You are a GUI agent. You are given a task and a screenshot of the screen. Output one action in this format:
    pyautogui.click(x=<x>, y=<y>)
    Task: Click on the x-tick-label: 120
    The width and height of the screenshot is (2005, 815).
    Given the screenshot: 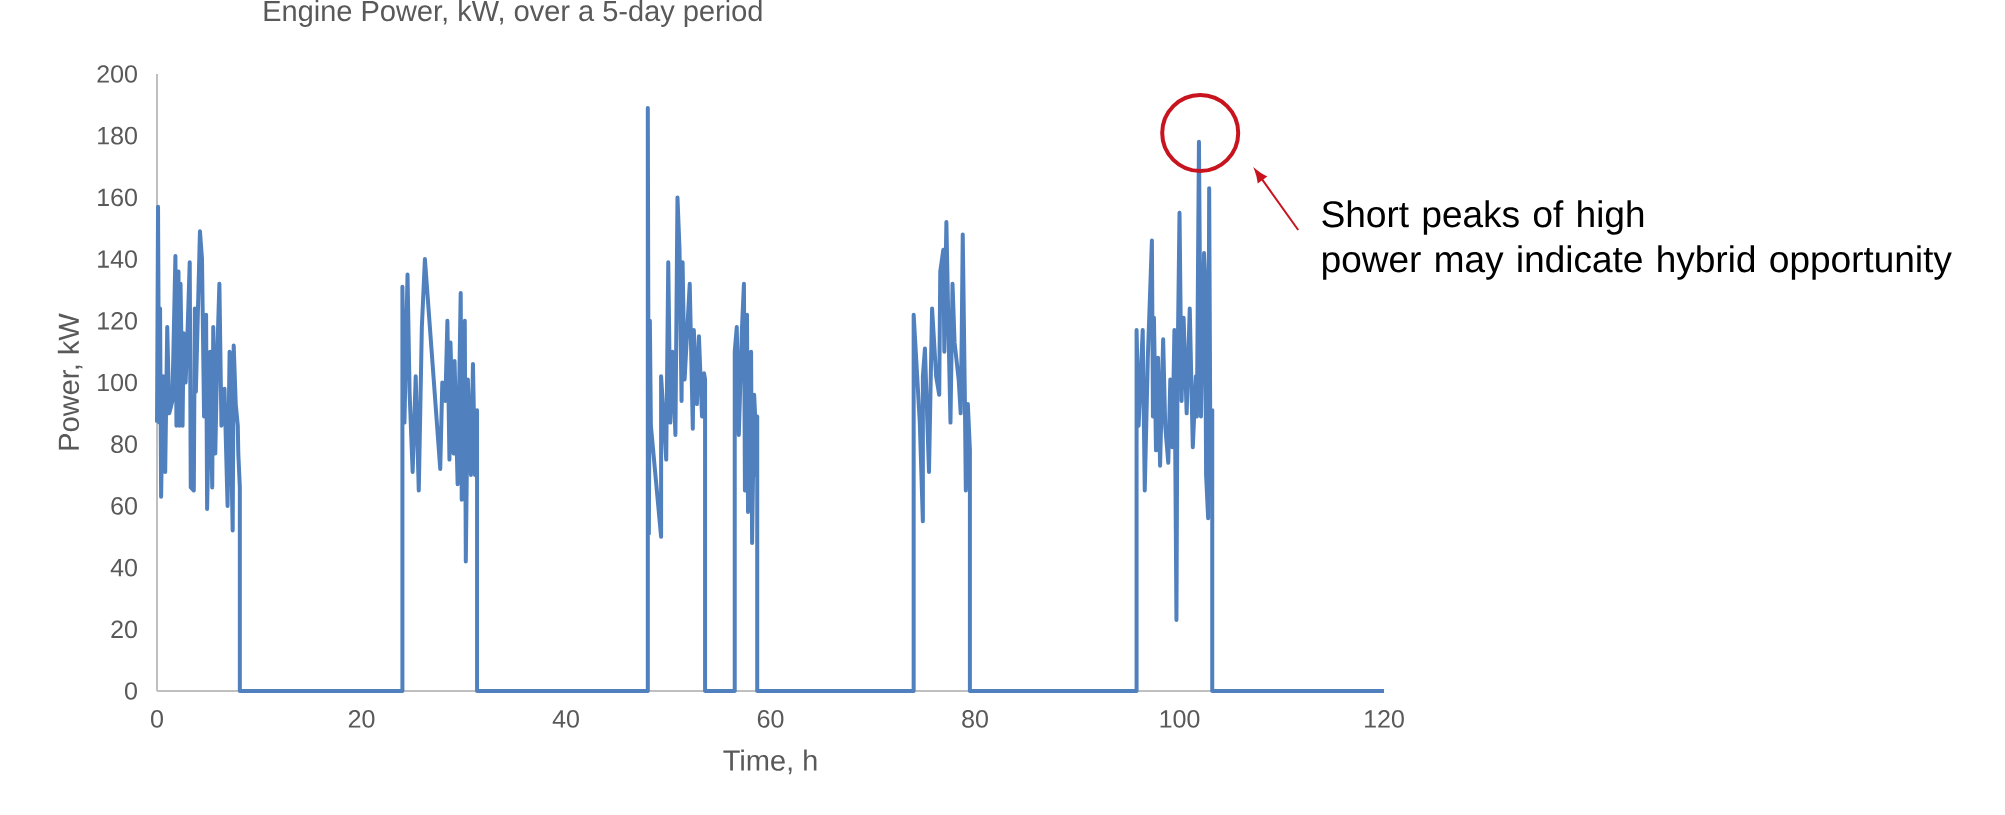 What is the action you would take?
    pyautogui.click(x=1384, y=719)
    